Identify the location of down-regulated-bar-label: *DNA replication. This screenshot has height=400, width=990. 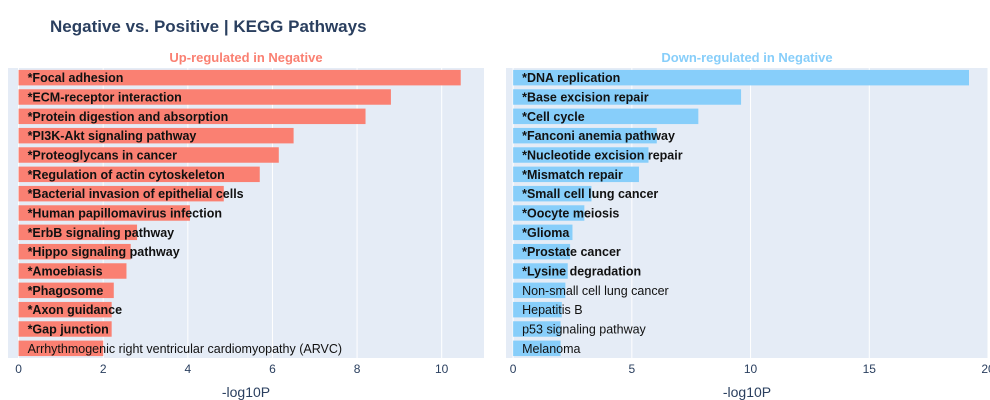
(571, 78).